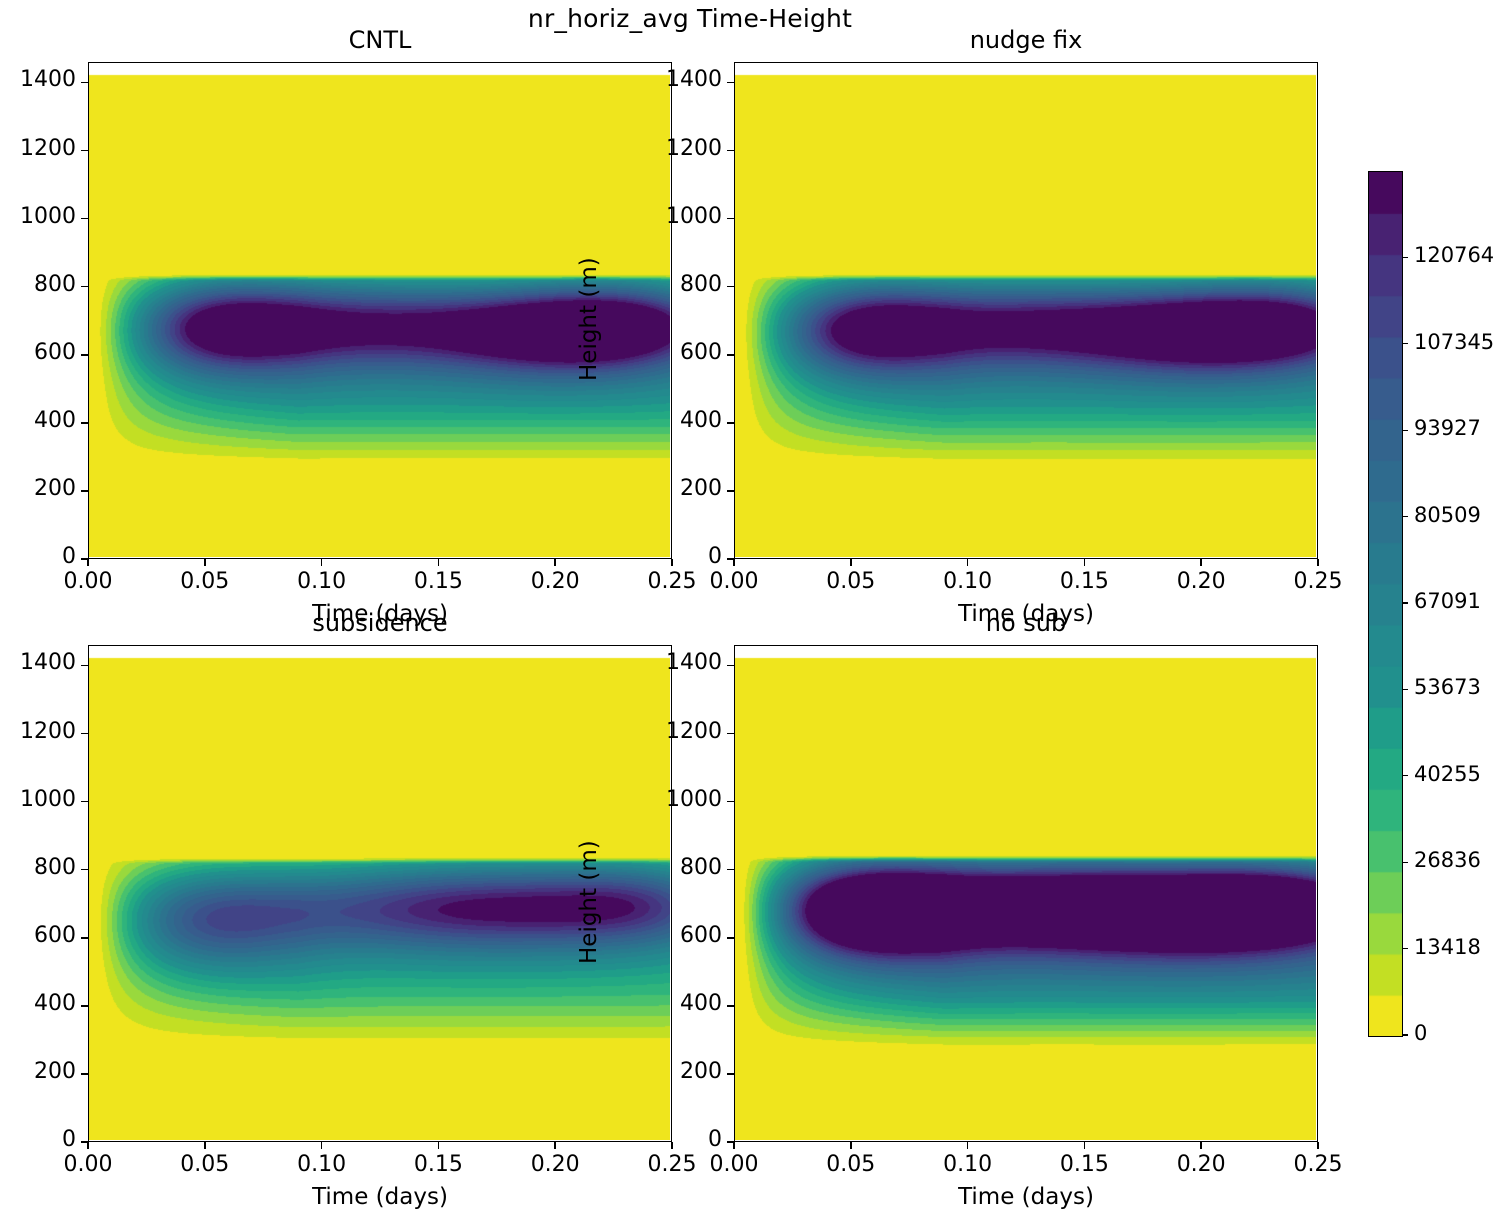 This screenshot has width=1500, height=1210. Describe the element at coordinates (88, 581) in the screenshot. I see `xtick-label: 0.00` at that location.